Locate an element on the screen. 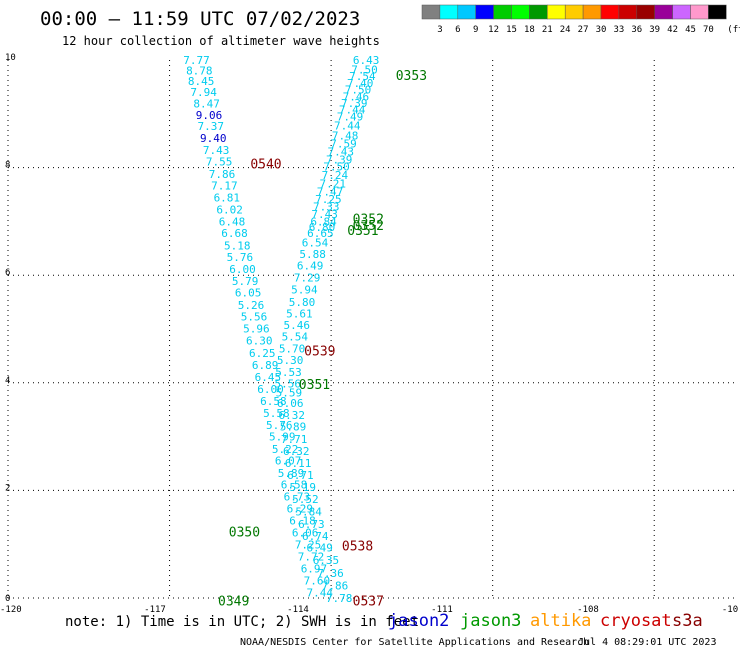 The image size is (740, 650). wave-height-value: 5.94 is located at coordinates (304, 290).